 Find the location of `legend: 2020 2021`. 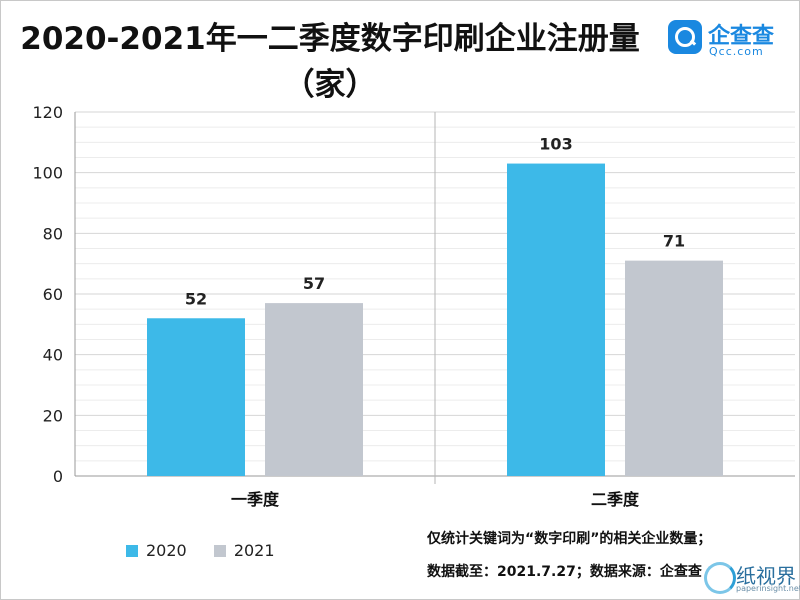

legend: 2020 2021 is located at coordinates (211, 551).